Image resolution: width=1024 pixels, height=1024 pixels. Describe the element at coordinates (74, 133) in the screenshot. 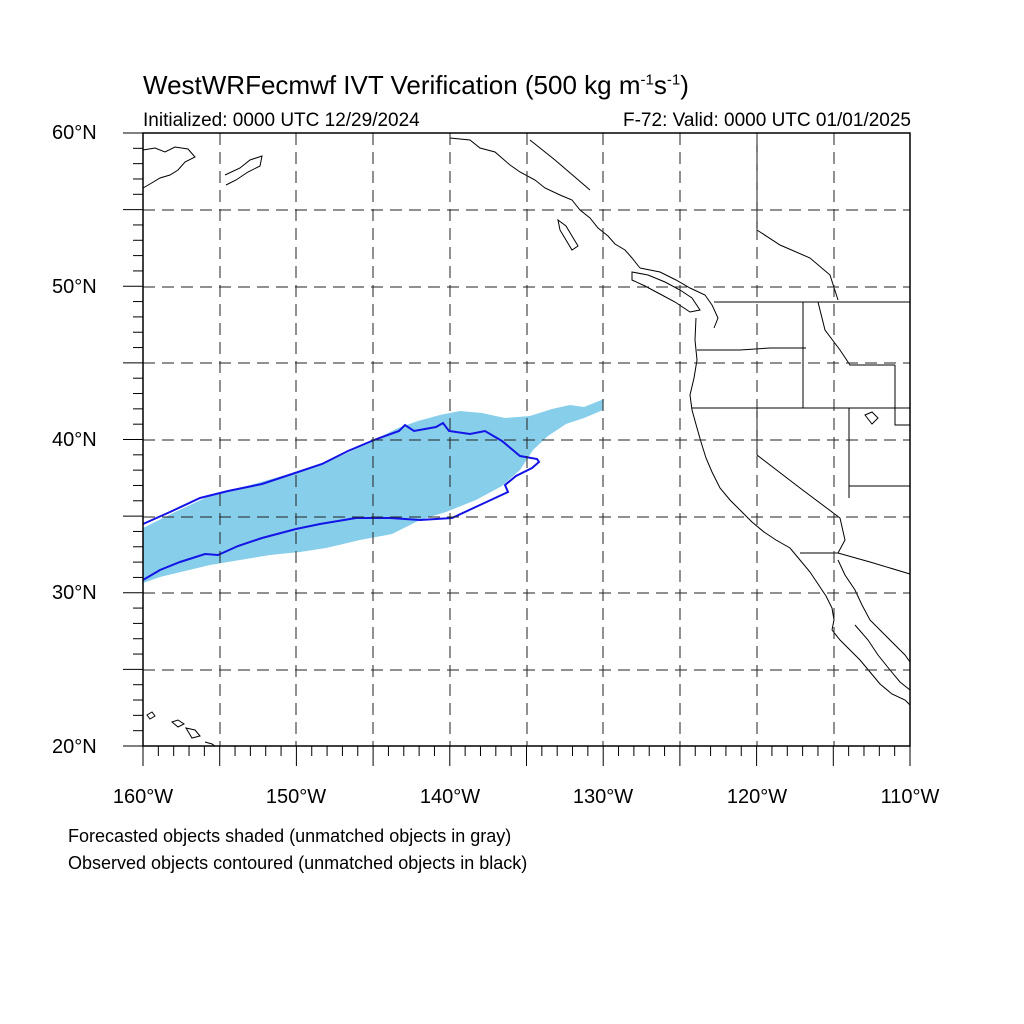

I see `lat-label-60n: 60°N` at that location.